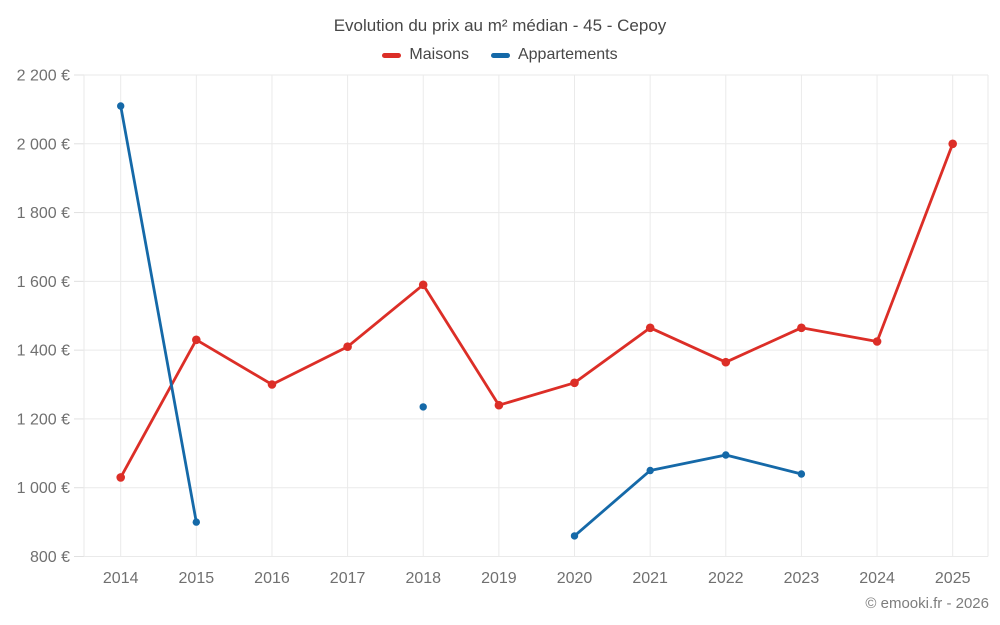 This screenshot has height=625, width=1000. I want to click on y-axis-tick-label: 2 000 €, so click(43, 144).